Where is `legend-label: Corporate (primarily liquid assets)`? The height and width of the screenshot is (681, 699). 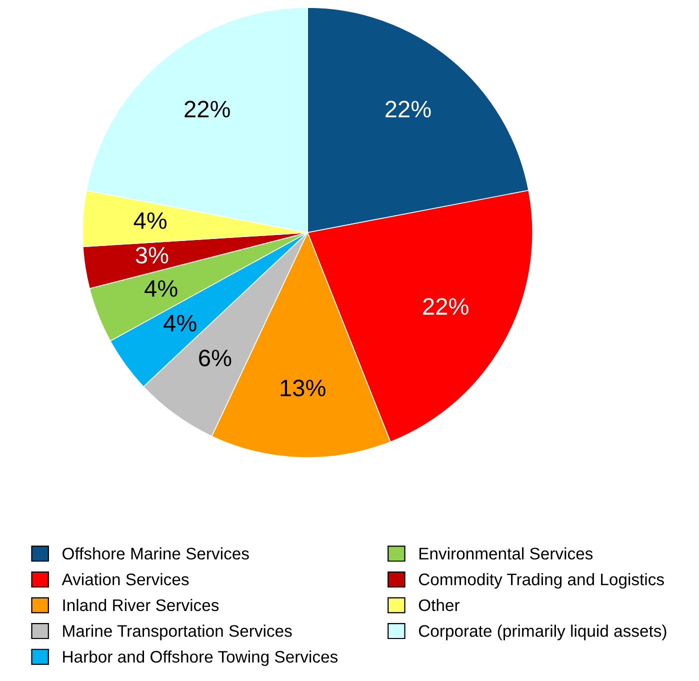
legend-label: Corporate (primarily liquid assets) is located at coordinates (542, 632).